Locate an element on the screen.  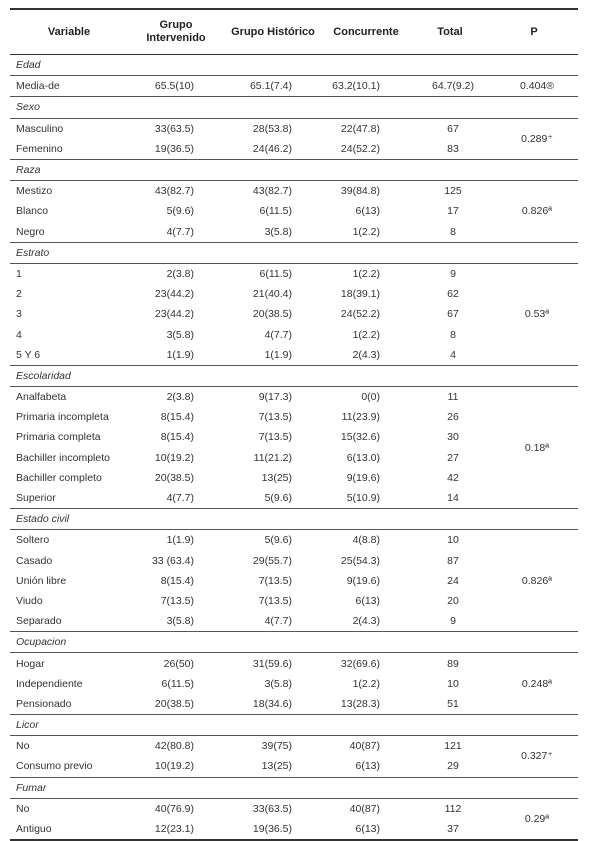
cell: 125 is located at coordinates (453, 191).